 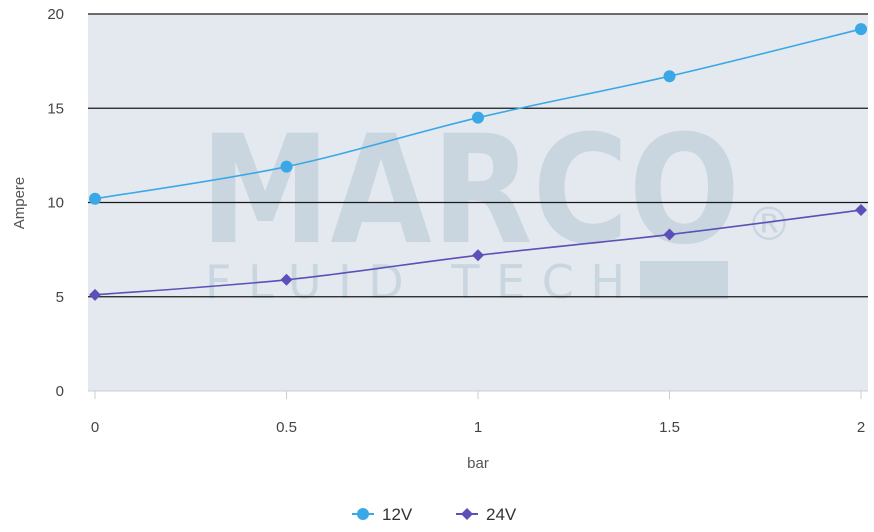 What do you see at coordinates (684, 280) in the screenshot?
I see `watermark-block` at bounding box center [684, 280].